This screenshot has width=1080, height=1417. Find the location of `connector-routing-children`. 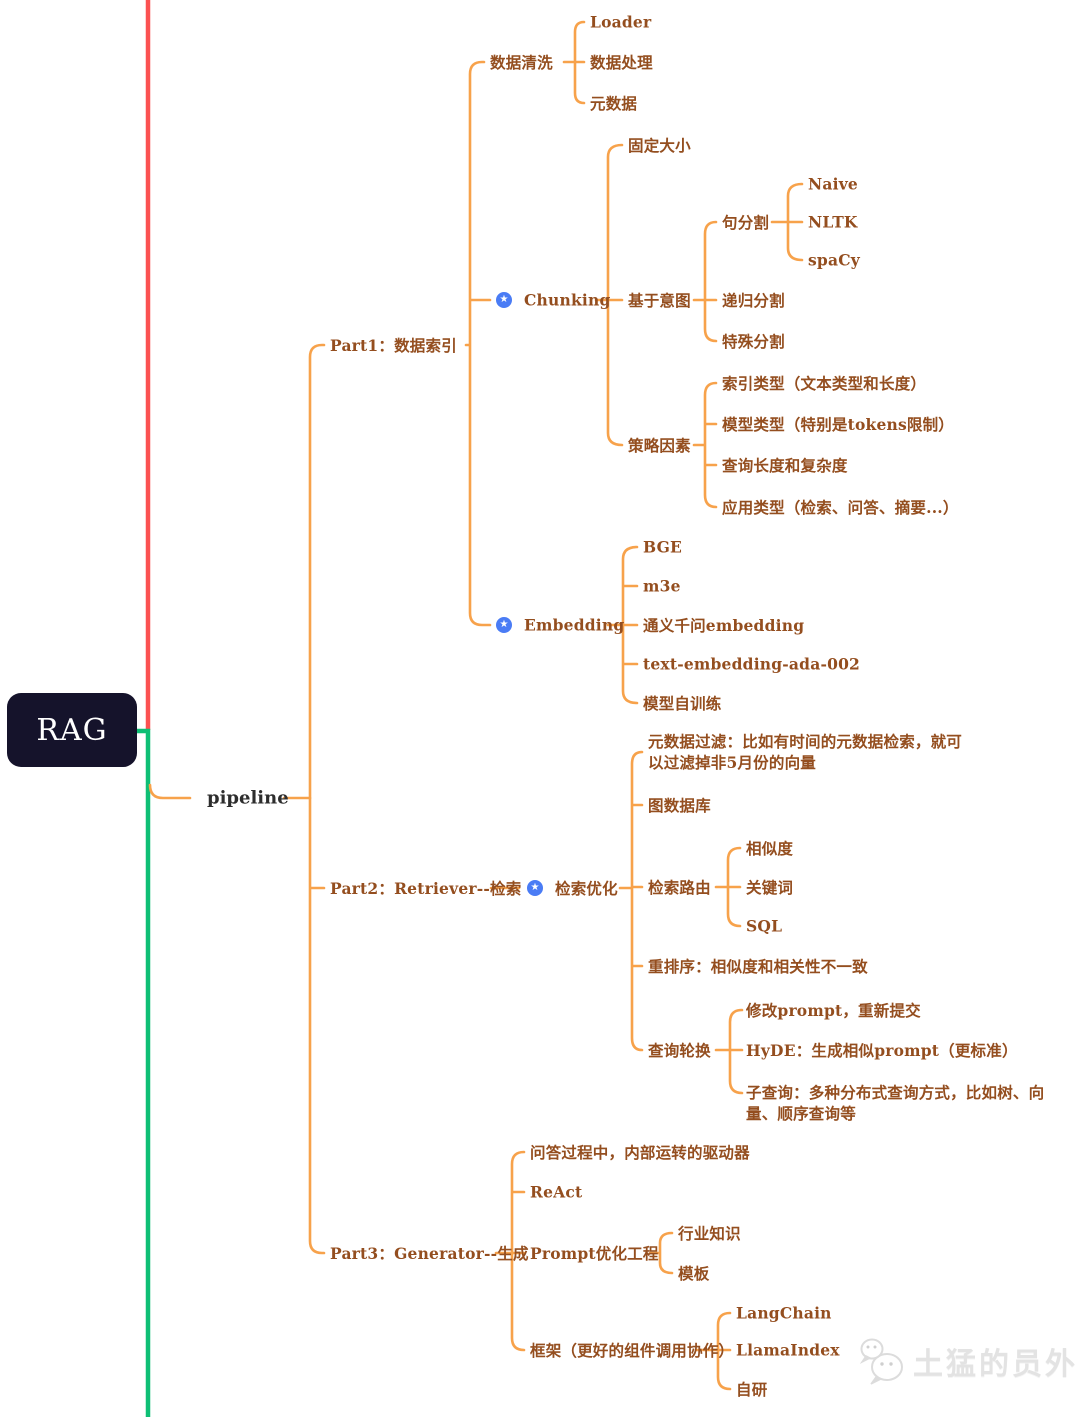

connector-routing-children is located at coordinates (728, 887).